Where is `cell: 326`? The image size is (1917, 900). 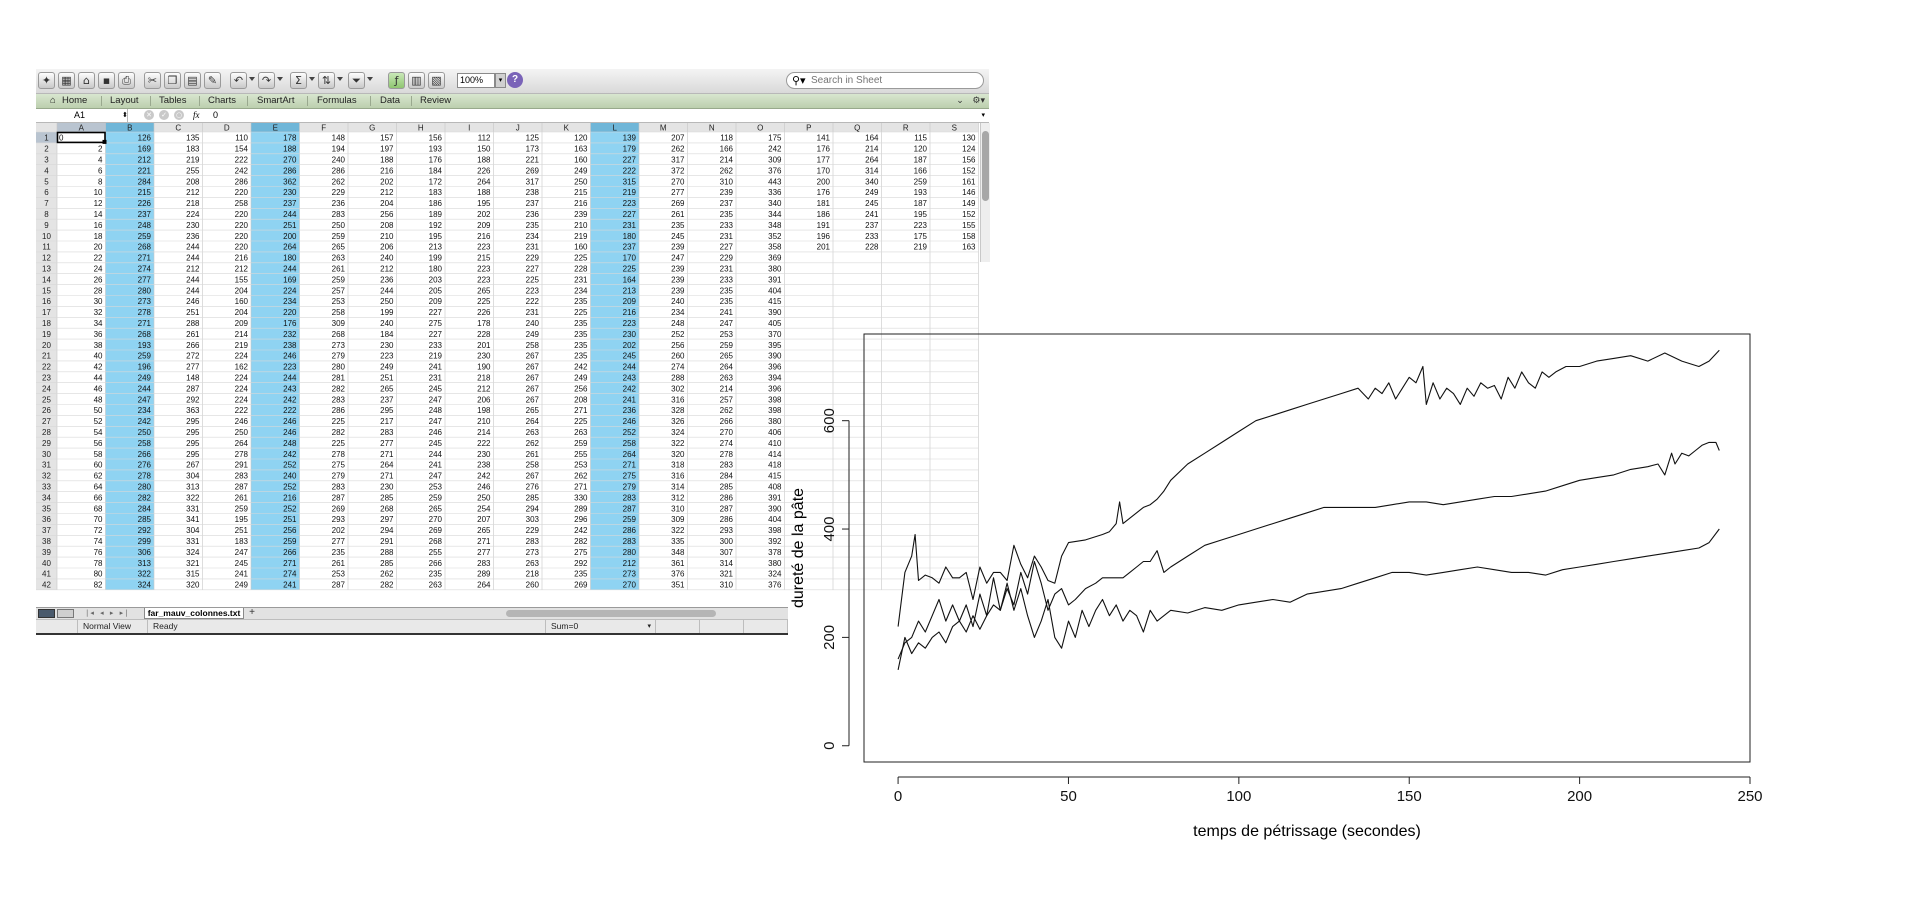
cell: 326 is located at coordinates (678, 421).